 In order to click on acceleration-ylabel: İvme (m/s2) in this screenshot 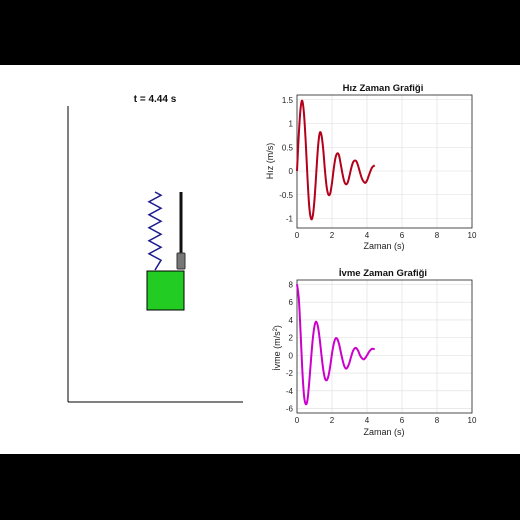, I will do `click(277, 348)`.